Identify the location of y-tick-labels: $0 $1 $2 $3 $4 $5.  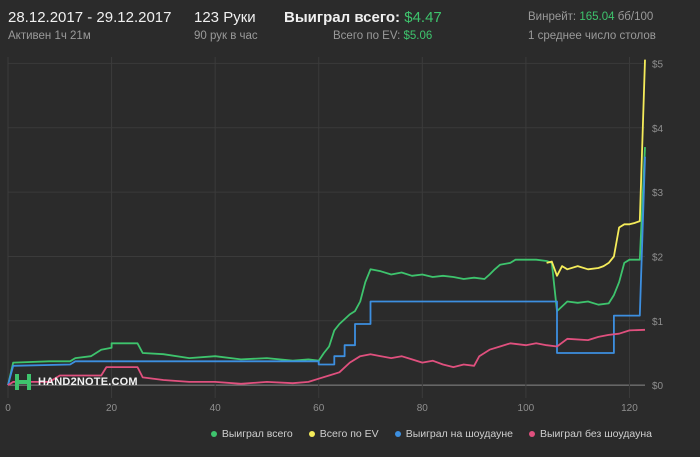
(658, 225).